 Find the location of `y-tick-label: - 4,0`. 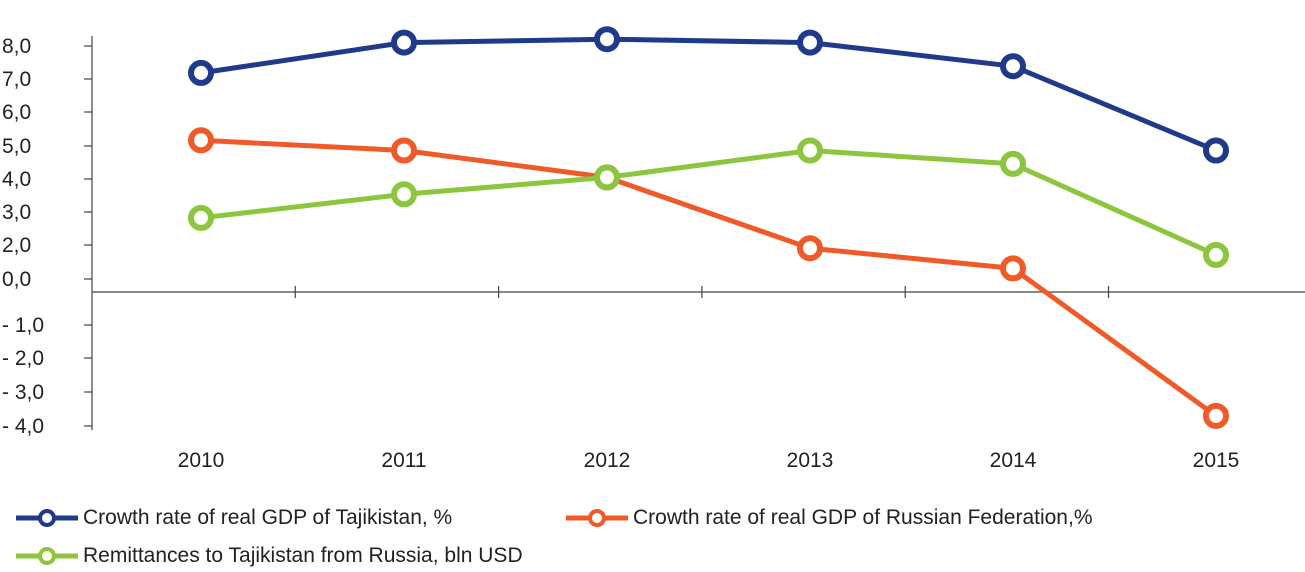

y-tick-label: - 4,0 is located at coordinates (23, 426).